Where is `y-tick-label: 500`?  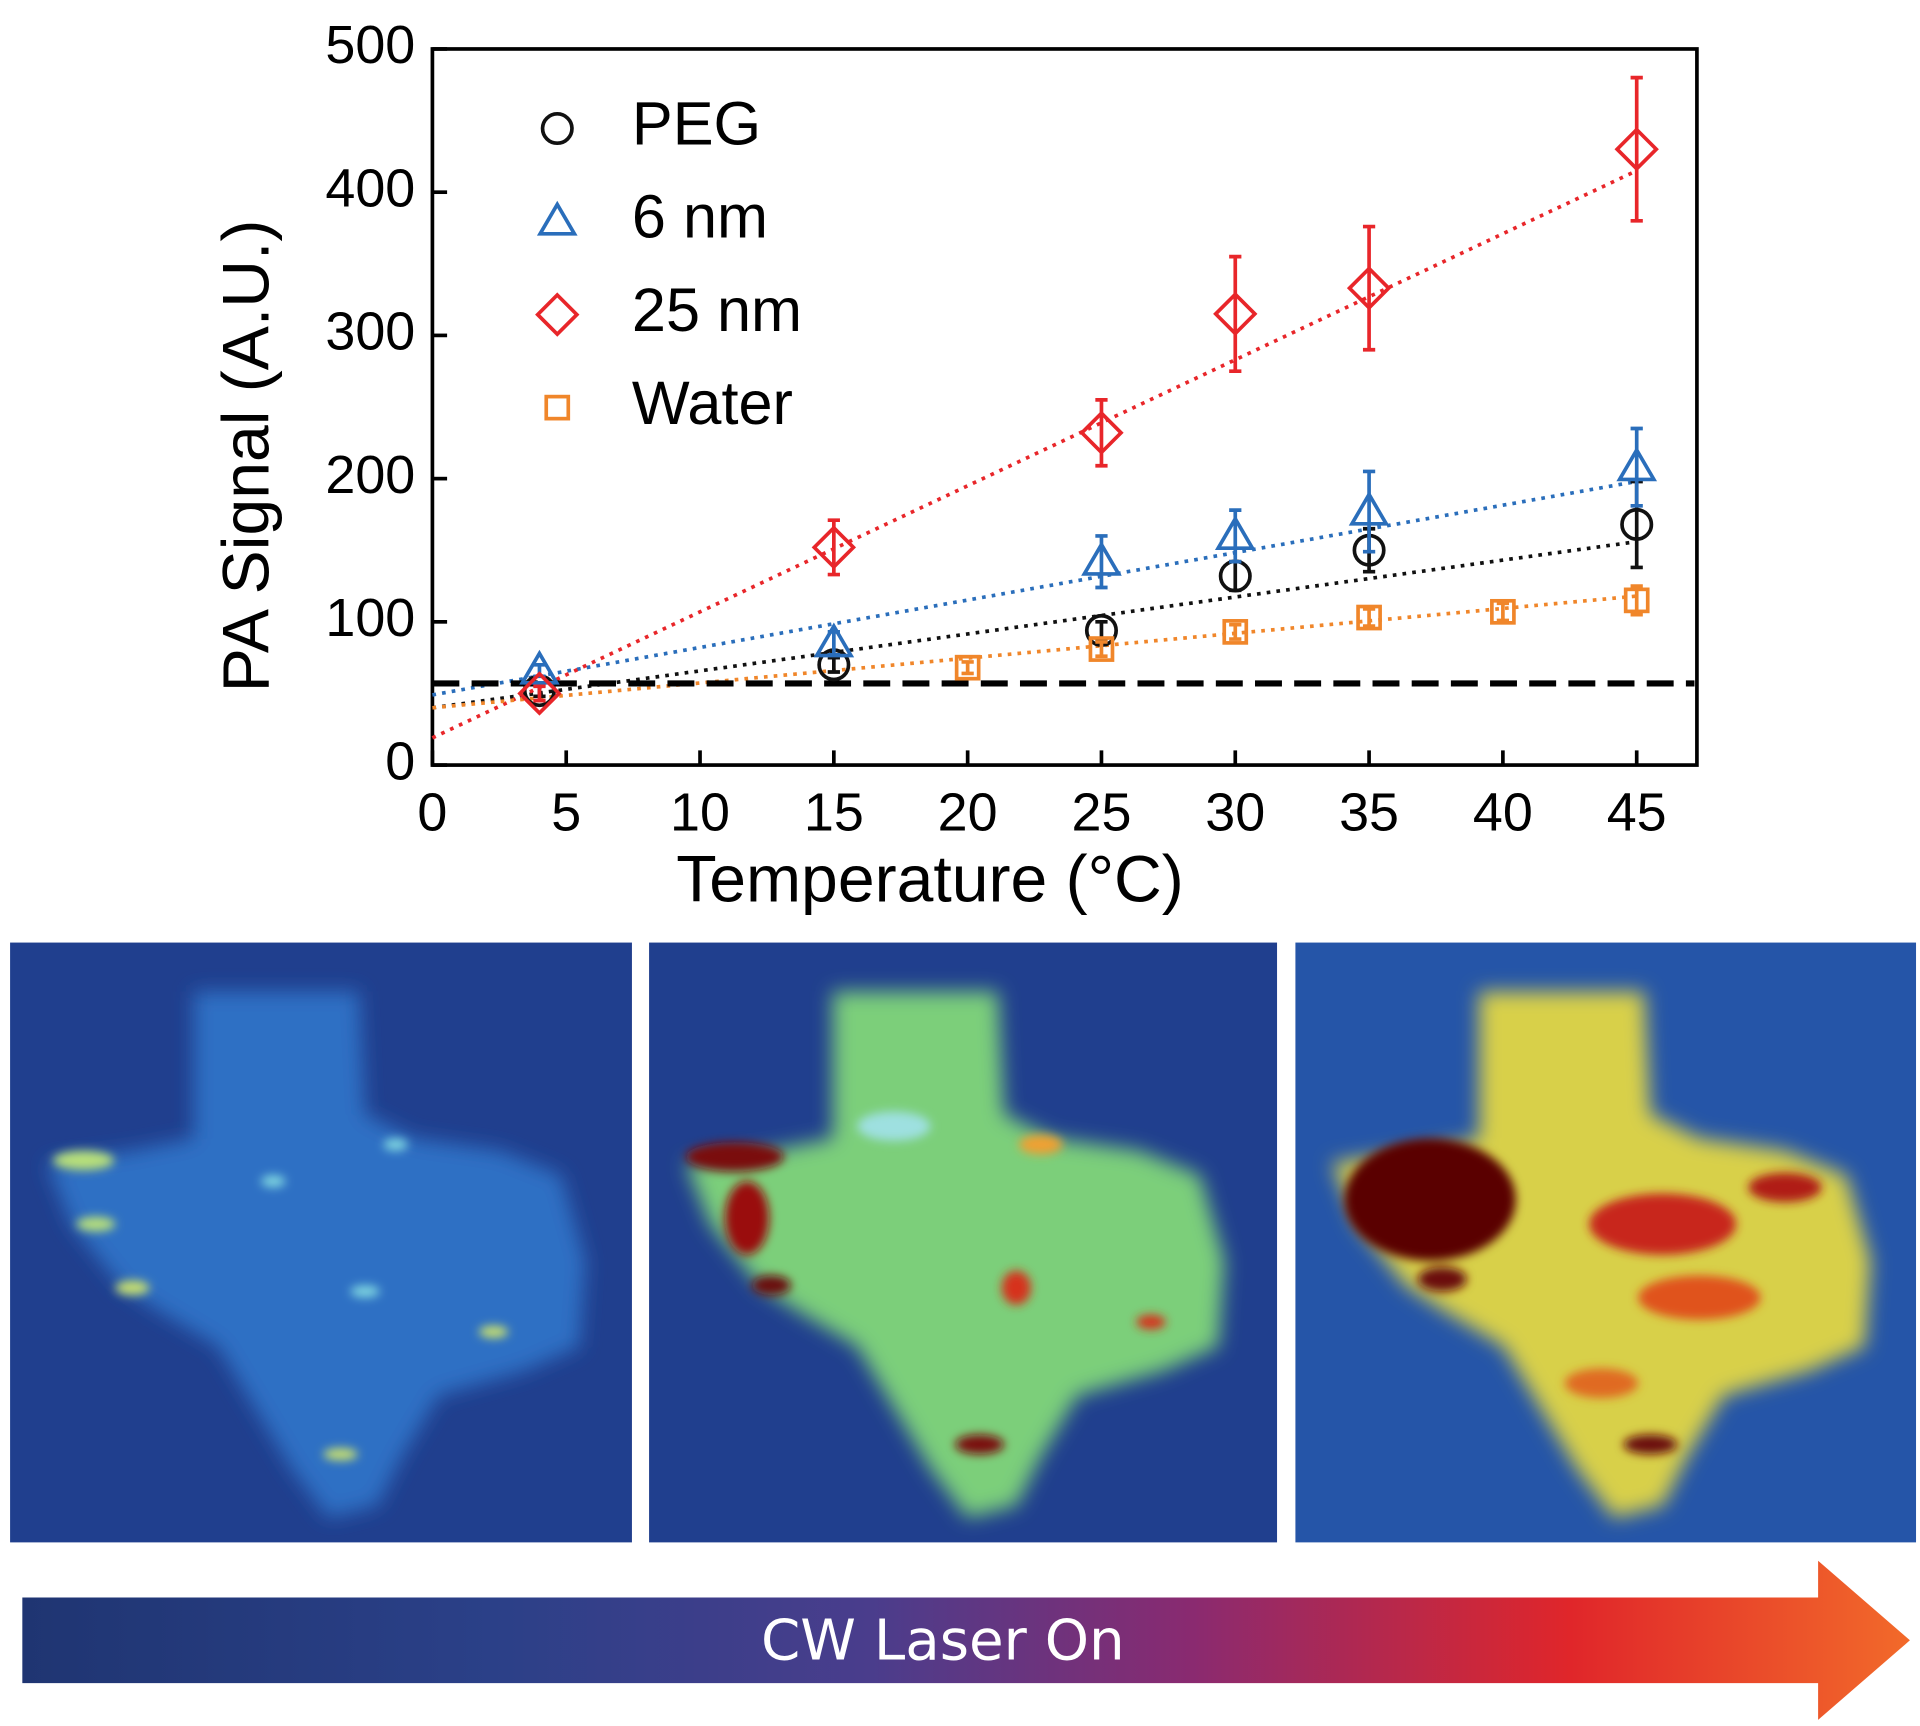 y-tick-label: 500 is located at coordinates (370, 45).